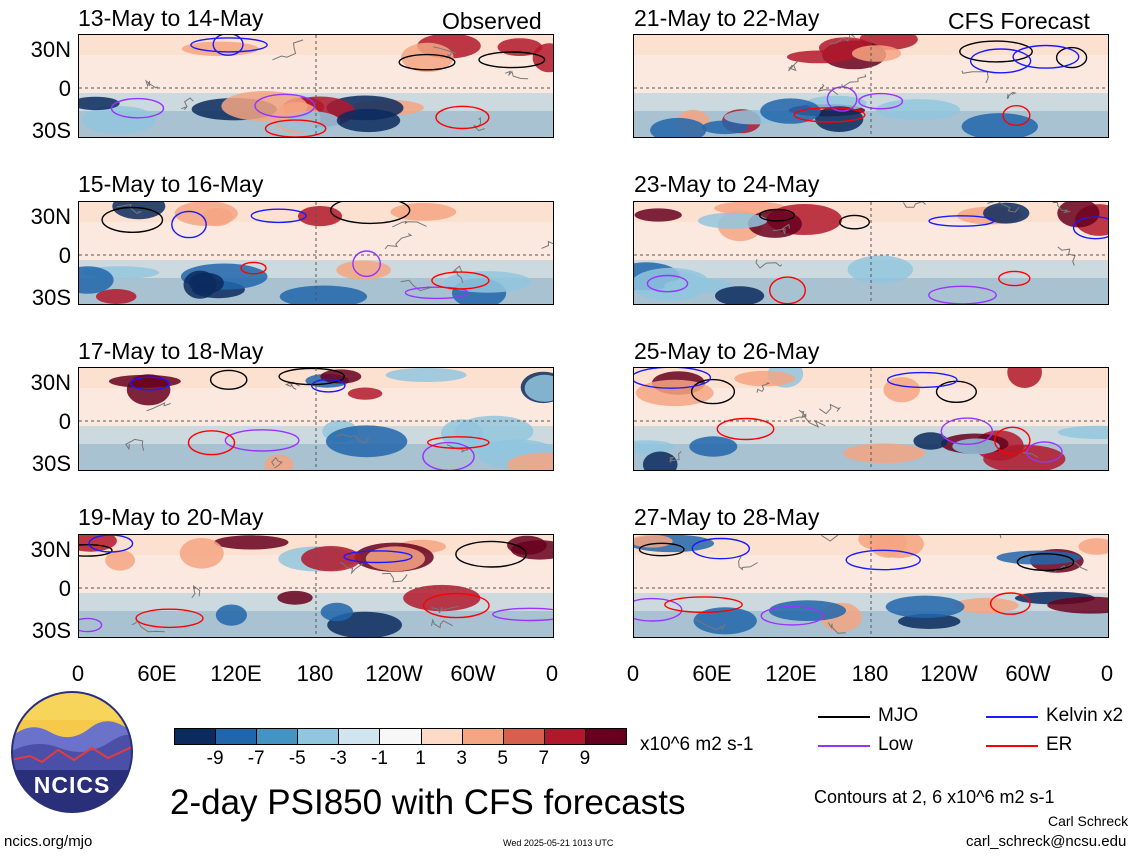  Describe the element at coordinates (379, 758) in the screenshot. I see `colorbar-label: -1` at that location.